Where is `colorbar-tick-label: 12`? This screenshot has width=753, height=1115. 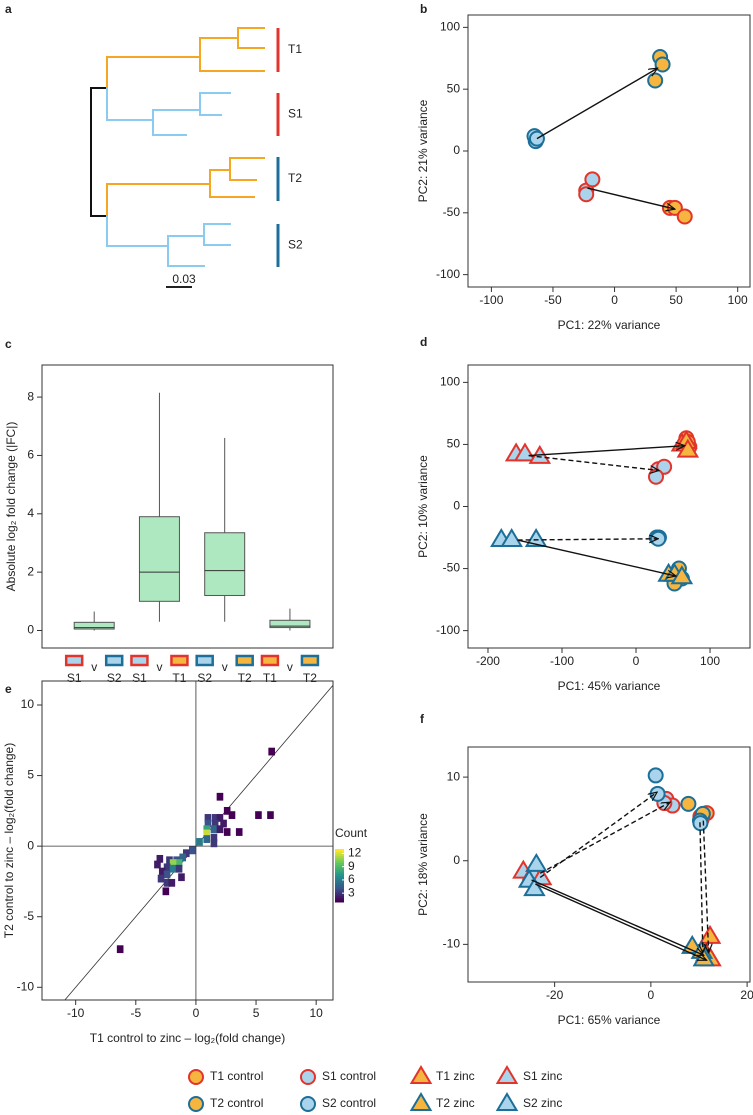 colorbar-tick-label: 12 is located at coordinates (355, 853).